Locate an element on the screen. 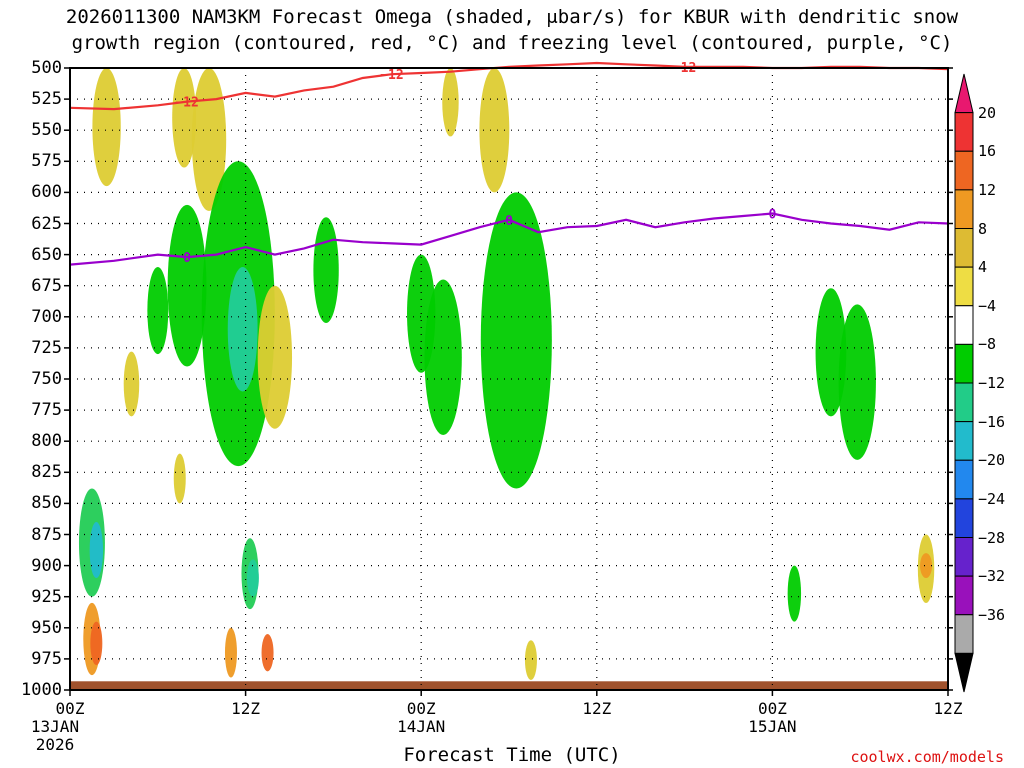 The height and width of the screenshot is (768, 1024). colorbar-label-9: −20 is located at coordinates (992, 460).